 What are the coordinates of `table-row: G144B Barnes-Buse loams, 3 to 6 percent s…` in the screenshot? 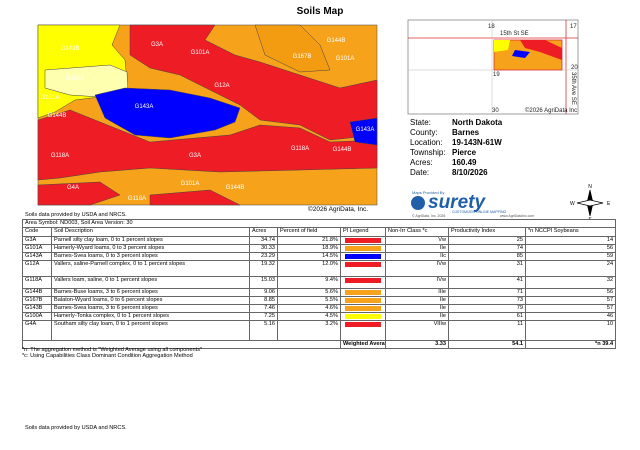 It's located at (319, 292).